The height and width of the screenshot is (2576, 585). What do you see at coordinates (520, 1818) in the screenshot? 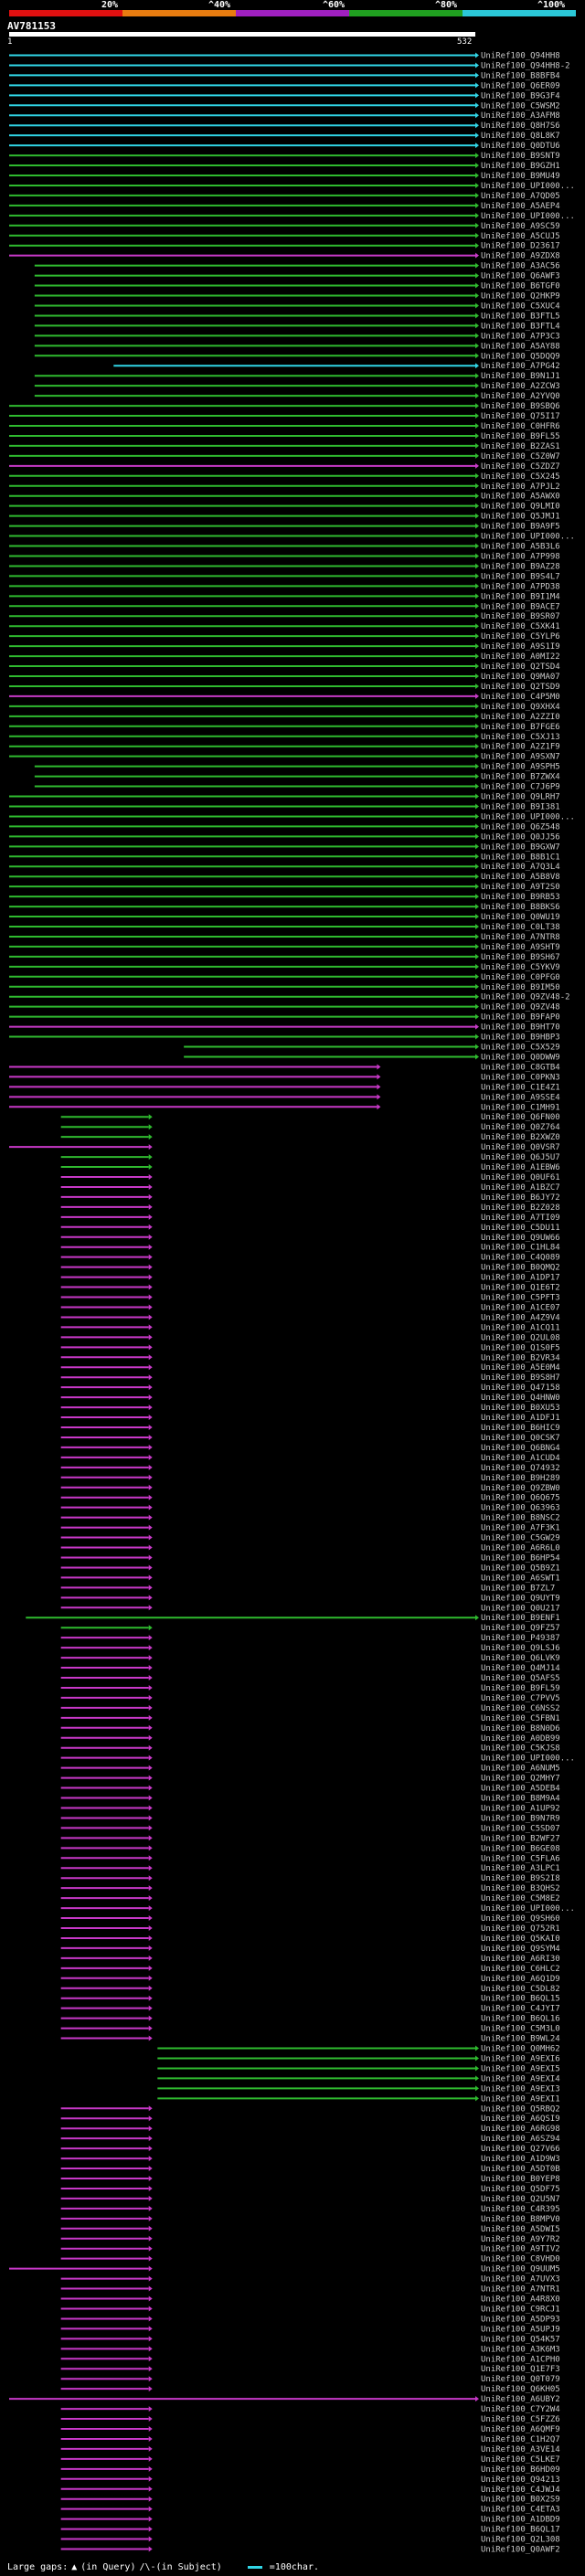
I see `hit-label: UniRef100_B9N7R9` at bounding box center [520, 1818].